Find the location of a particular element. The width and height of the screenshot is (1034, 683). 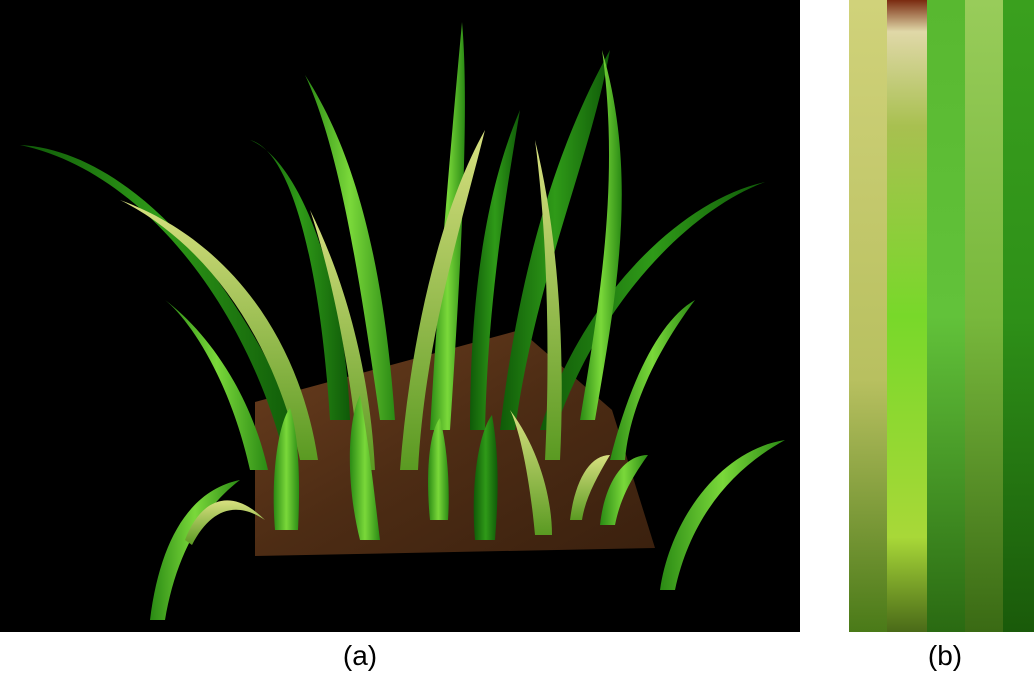

caption-a: (a) is located at coordinates (360, 655).